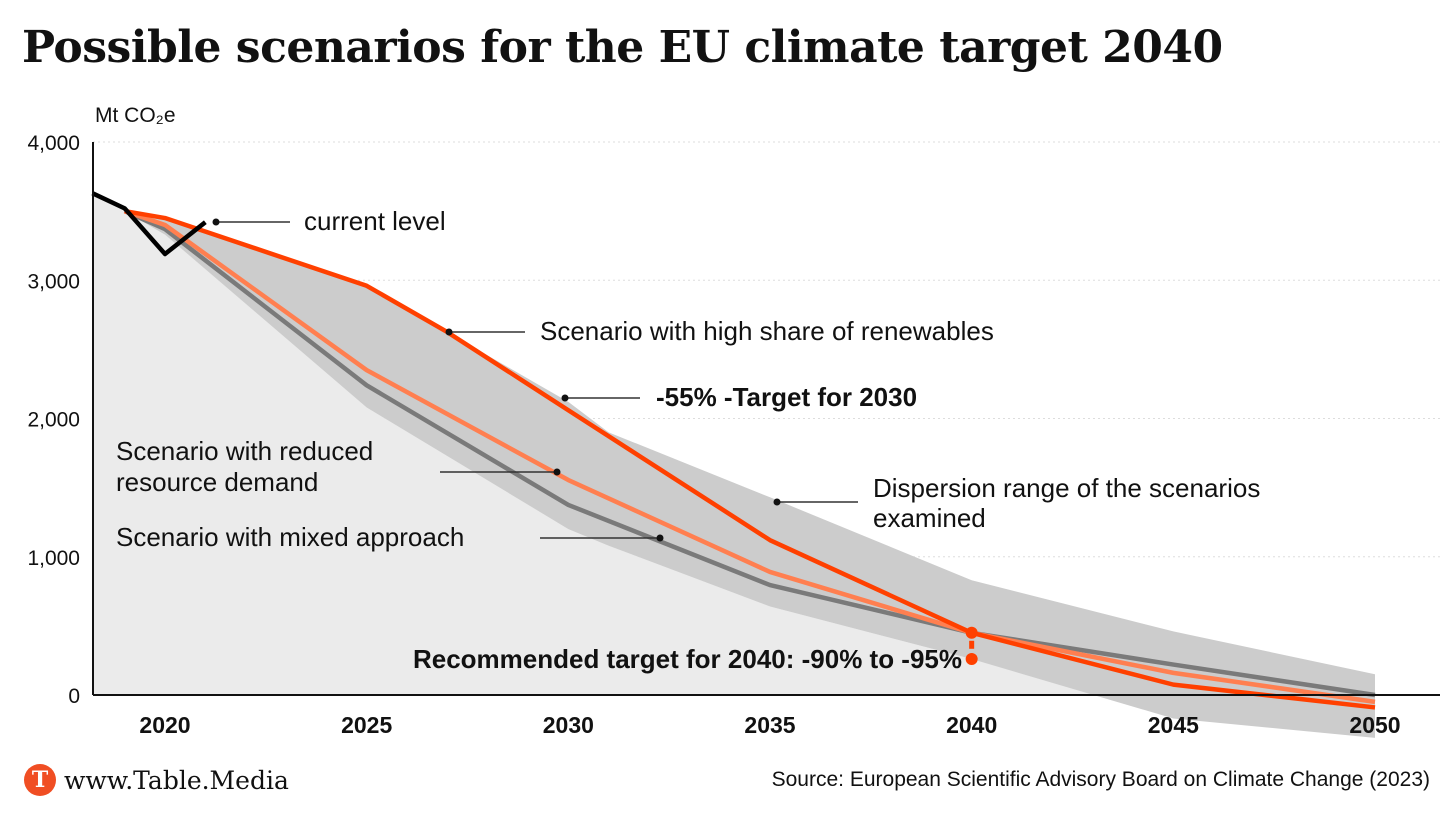 The height and width of the screenshot is (818, 1456). Describe the element at coordinates (565, 398) in the screenshot. I see `marker-target2030` at that location.